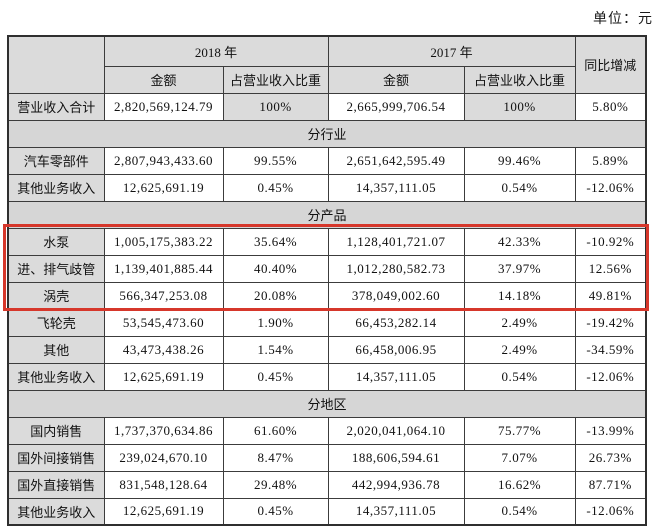  What do you see at coordinates (56, 106) in the screenshot?
I see `row-label: 营业收入合计` at bounding box center [56, 106].